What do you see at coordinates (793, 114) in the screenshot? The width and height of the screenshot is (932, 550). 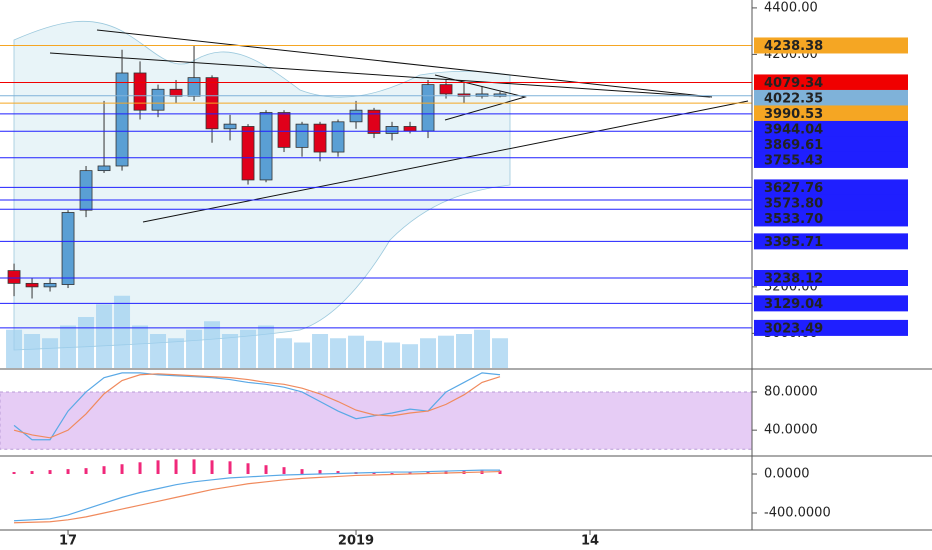 I see `price-label: 3990.53` at bounding box center [793, 114].